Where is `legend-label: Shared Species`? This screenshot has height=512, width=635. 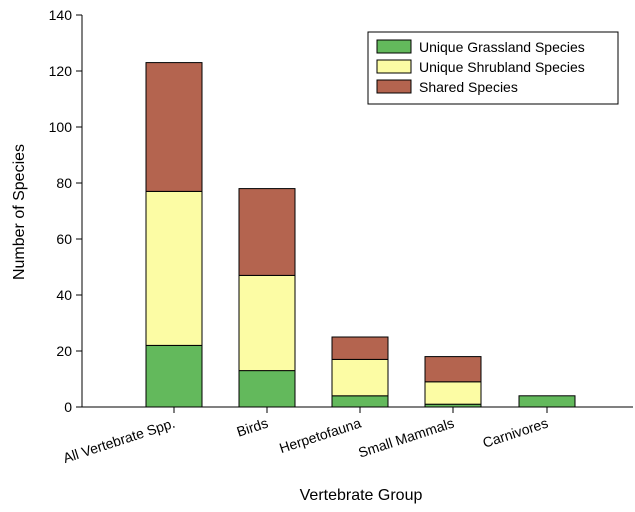
legend-label: Shared Species is located at coordinates (468, 87).